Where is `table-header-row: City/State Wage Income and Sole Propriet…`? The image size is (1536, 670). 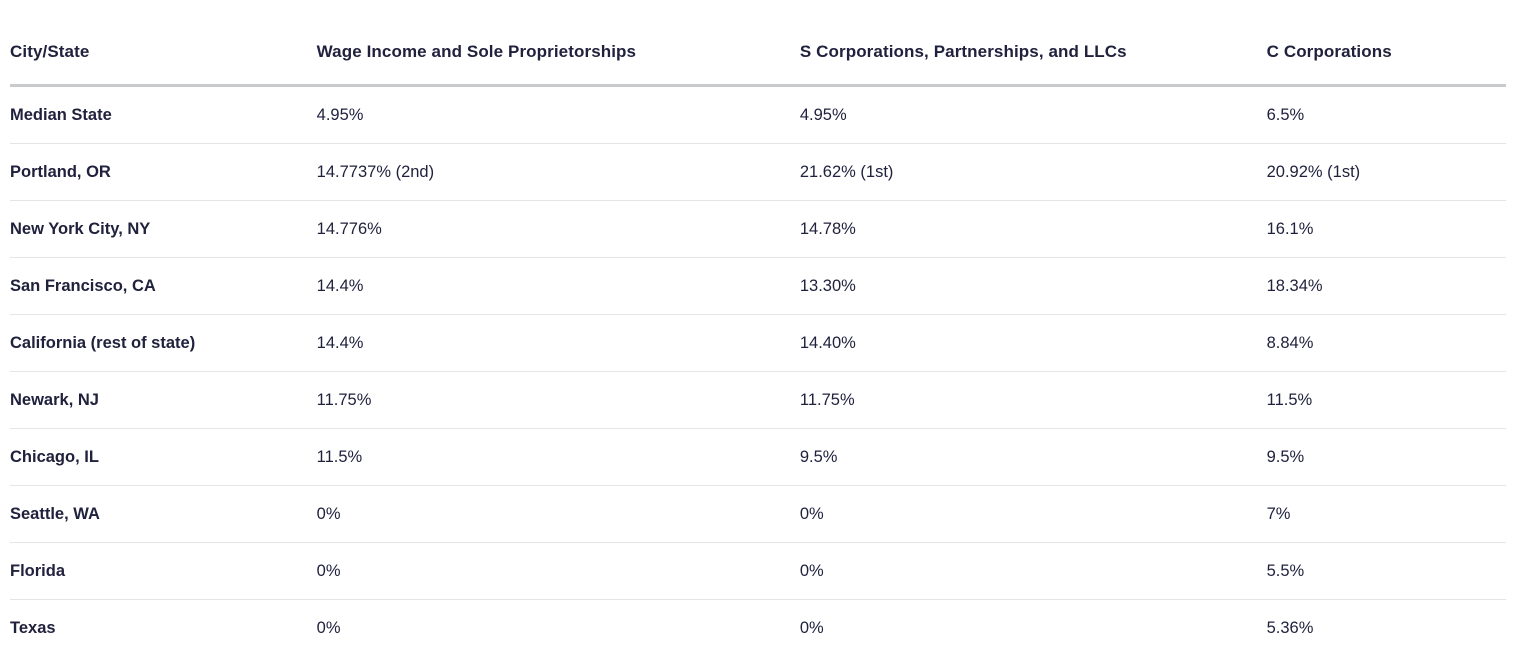 table-header-row: City/State Wage Income and Sole Propriet… is located at coordinates (758, 43).